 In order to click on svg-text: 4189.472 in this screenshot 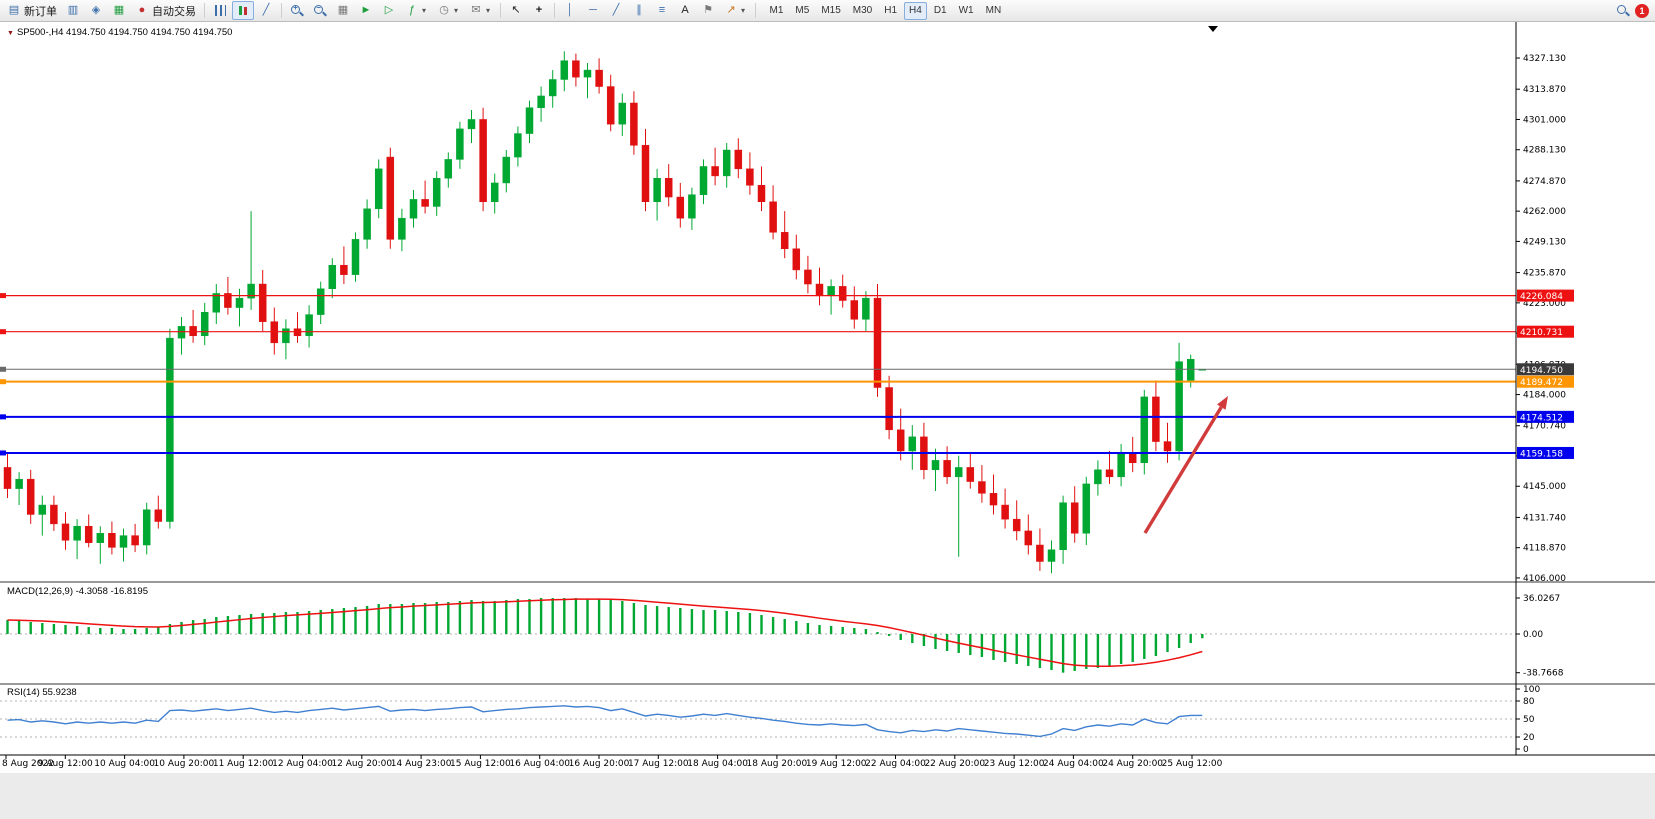, I will do `click(1541, 383)`.